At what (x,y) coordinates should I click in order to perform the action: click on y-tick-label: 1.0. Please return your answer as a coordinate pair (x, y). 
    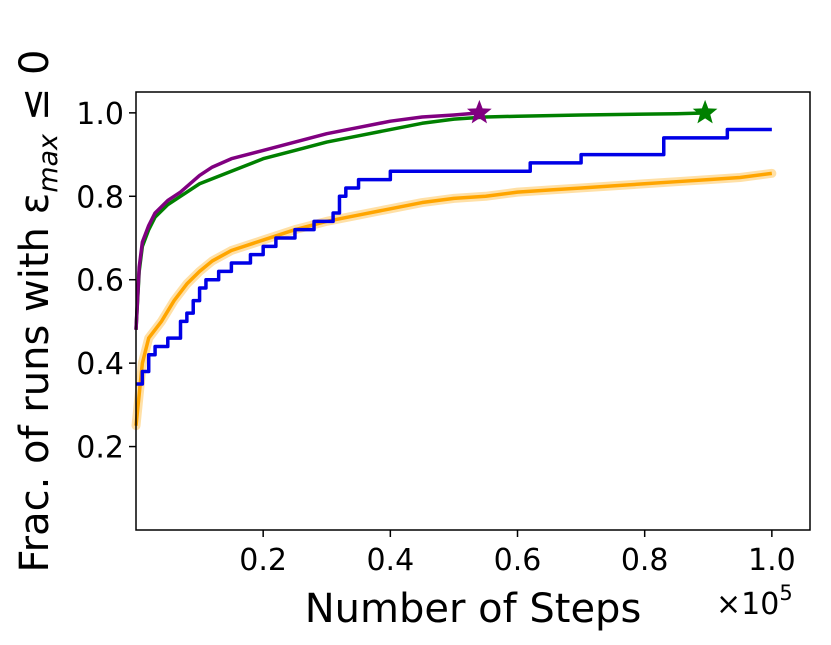
    Looking at the image, I should click on (100, 114).